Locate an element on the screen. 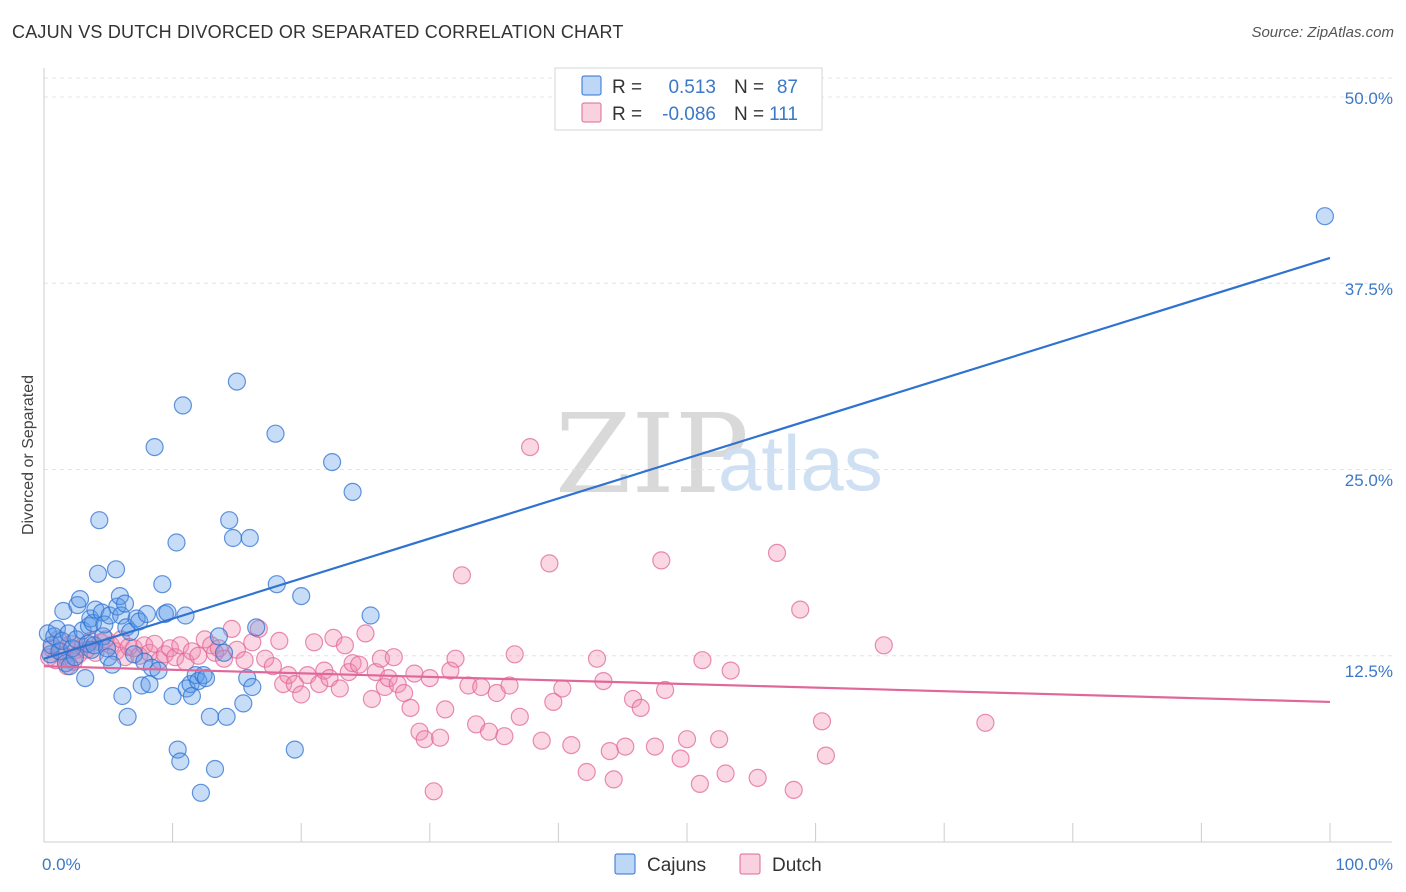 This screenshot has width=1406, height=892. bottom-legend-dutch: Dutch is located at coordinates (797, 865).